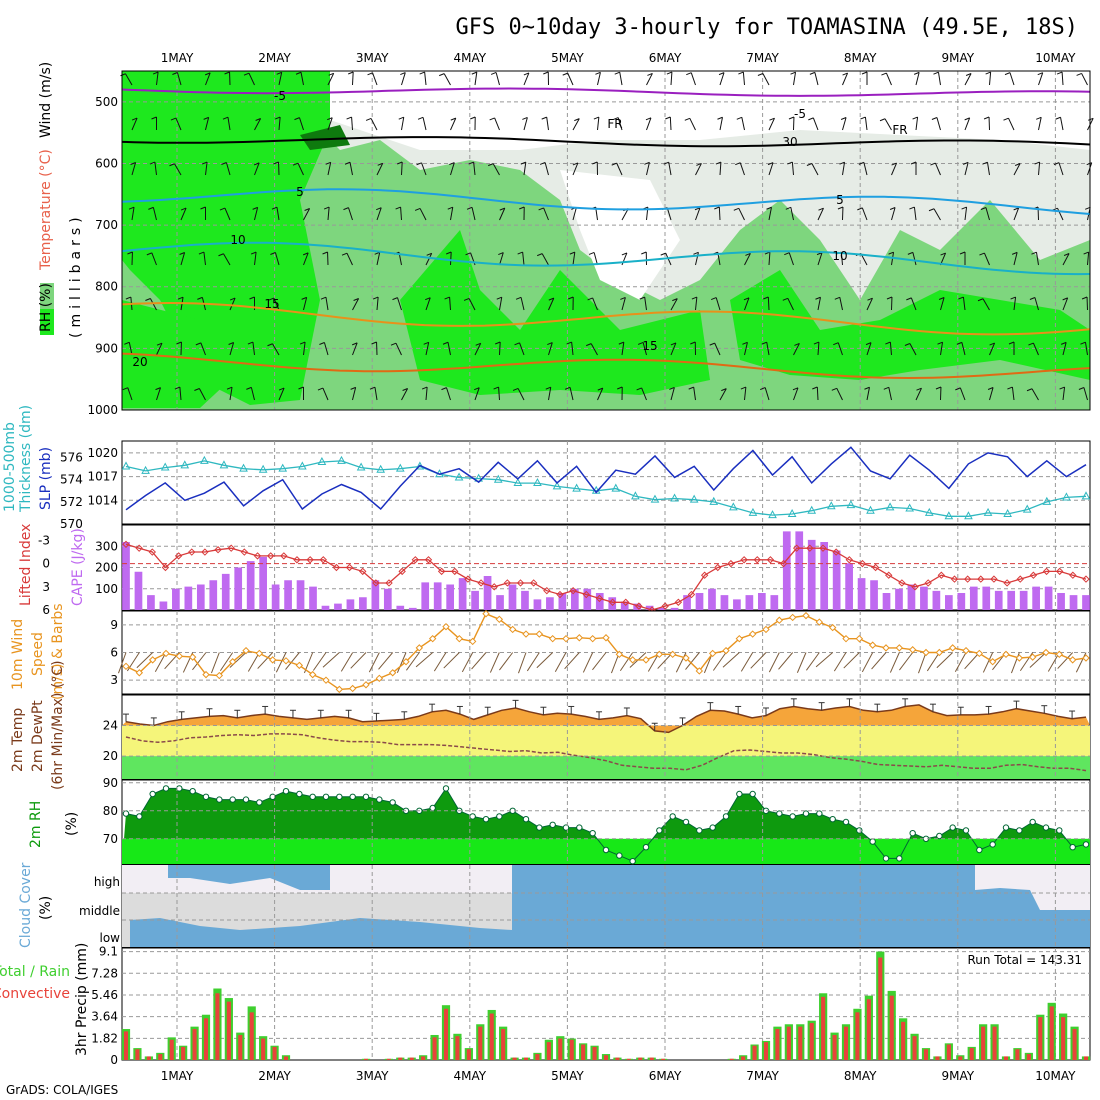  I want to click on bottom-date-label: 8MAY, so click(860, 1076).